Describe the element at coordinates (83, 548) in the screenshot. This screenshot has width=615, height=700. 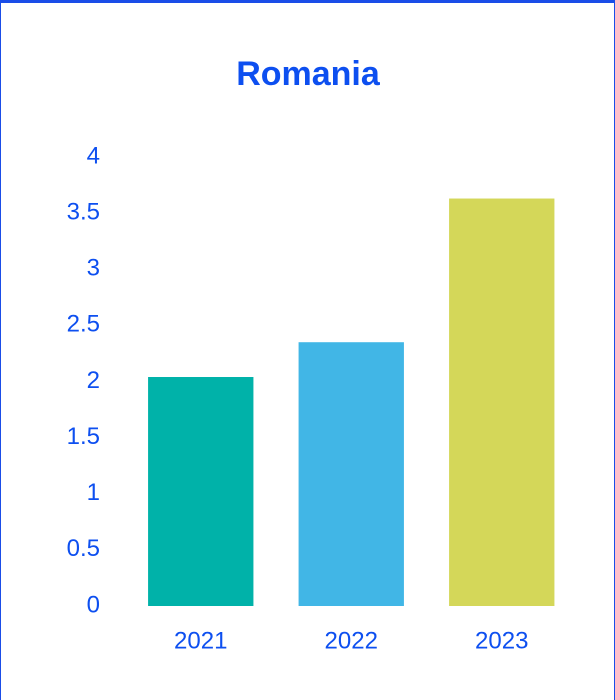
I see `y-tick-label: 0.5` at that location.